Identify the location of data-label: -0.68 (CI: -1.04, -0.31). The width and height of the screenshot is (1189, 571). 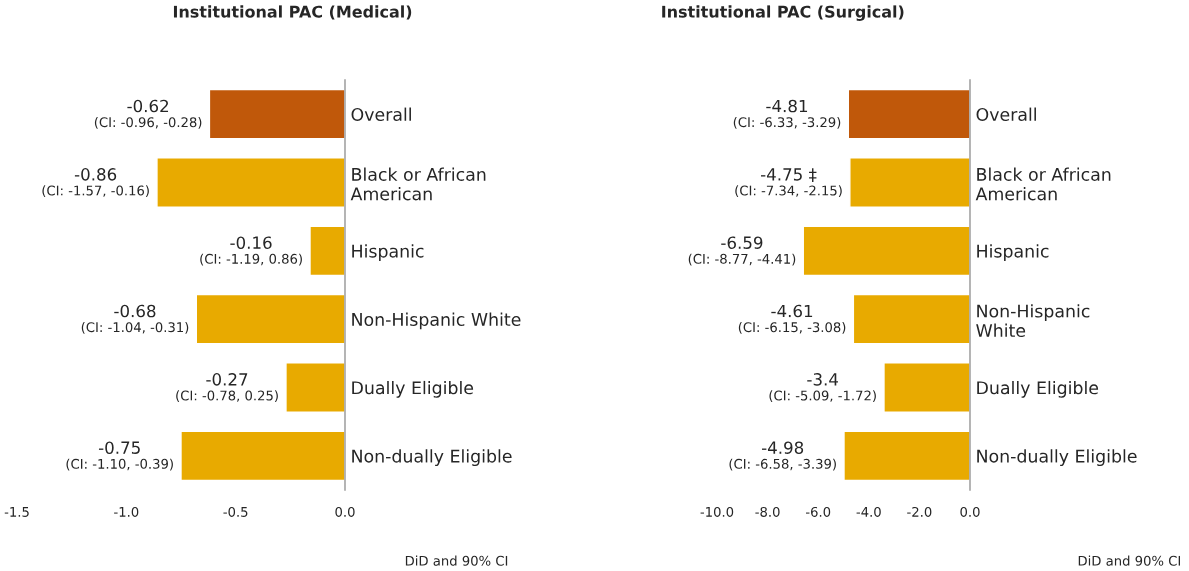
(135, 319).